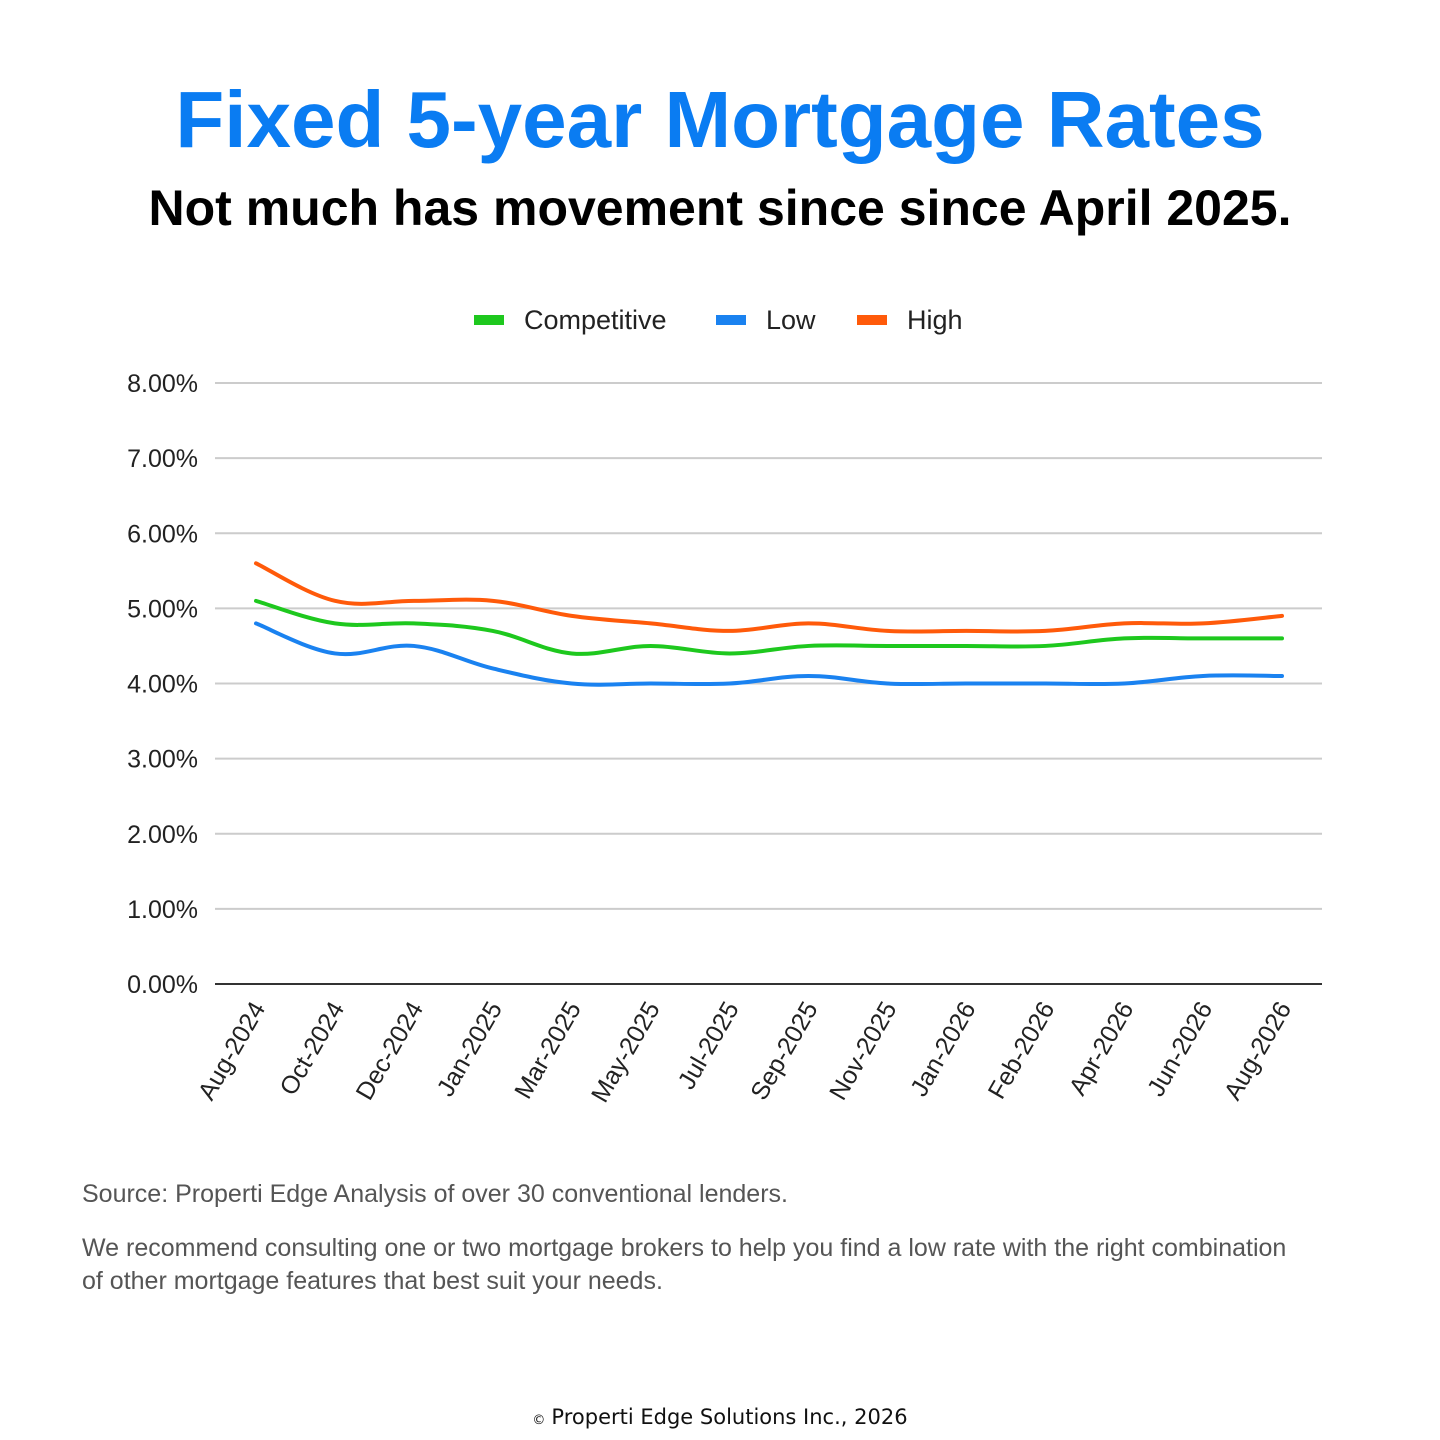  What do you see at coordinates (769, 627) in the screenshot?
I see `series-line-competitive` at bounding box center [769, 627].